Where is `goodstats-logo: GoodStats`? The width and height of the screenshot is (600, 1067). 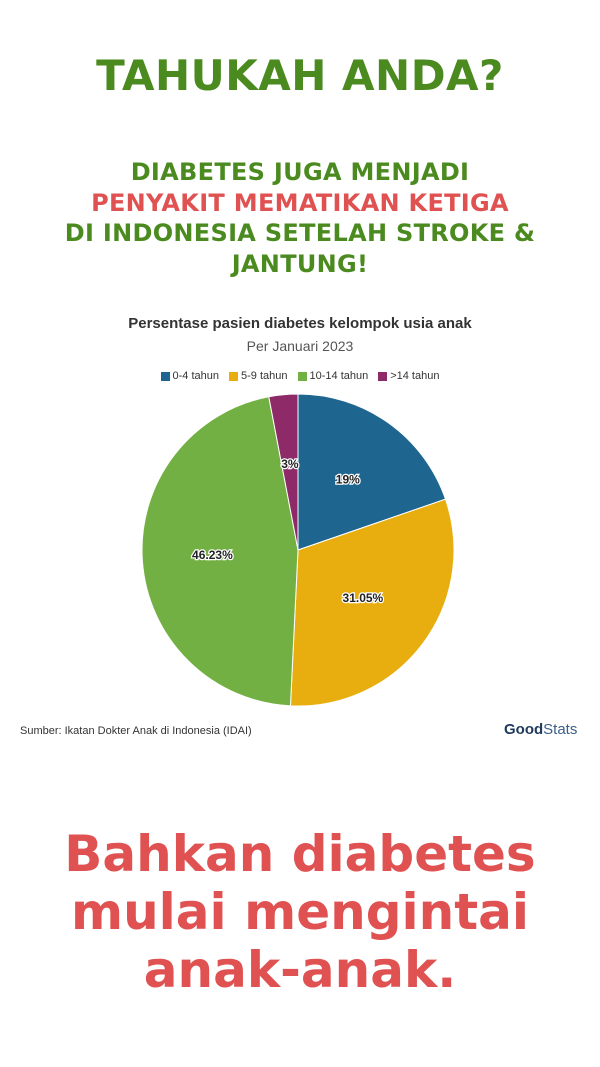 goodstats-logo: GoodStats is located at coordinates (540, 729).